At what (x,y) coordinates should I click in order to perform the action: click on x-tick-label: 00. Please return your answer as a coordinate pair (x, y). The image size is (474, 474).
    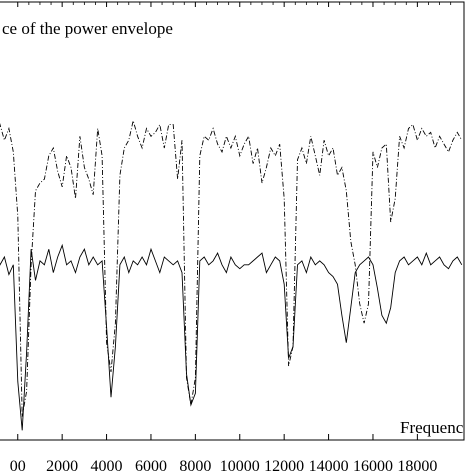
    Looking at the image, I should click on (18, 466).